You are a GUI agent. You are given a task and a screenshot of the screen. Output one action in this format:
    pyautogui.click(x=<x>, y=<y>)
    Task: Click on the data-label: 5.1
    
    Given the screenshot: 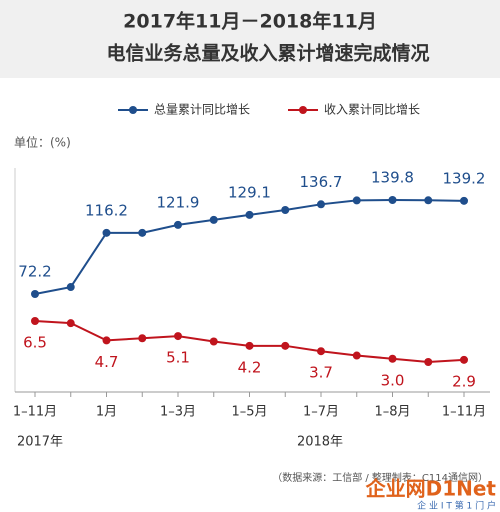 What is the action you would take?
    pyautogui.click(x=178, y=358)
    